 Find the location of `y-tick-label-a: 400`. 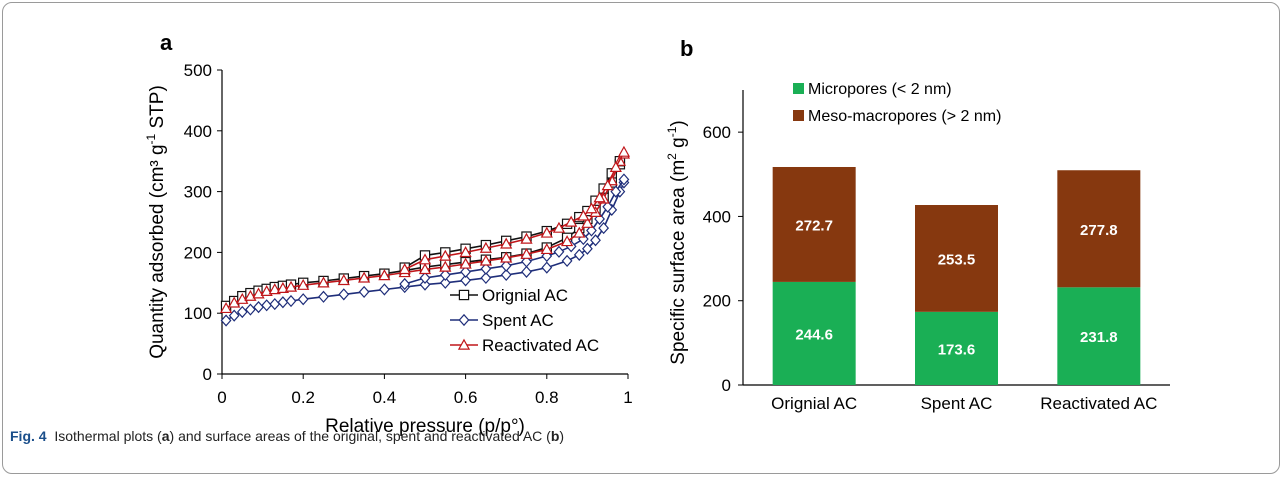

y-tick-label-a: 400 is located at coordinates (198, 131).